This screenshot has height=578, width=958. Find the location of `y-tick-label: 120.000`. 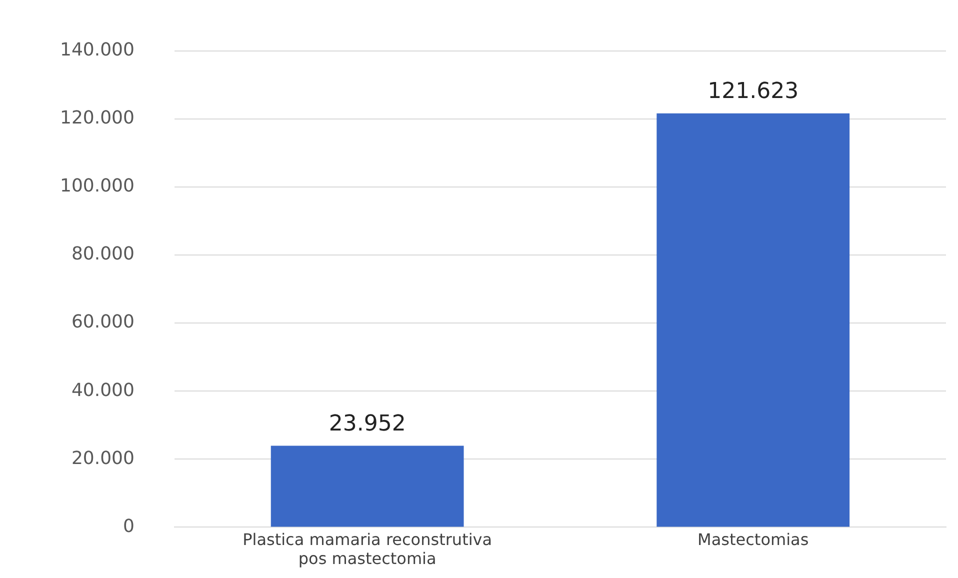

y-tick-label: 120.000 is located at coordinates (97, 118).